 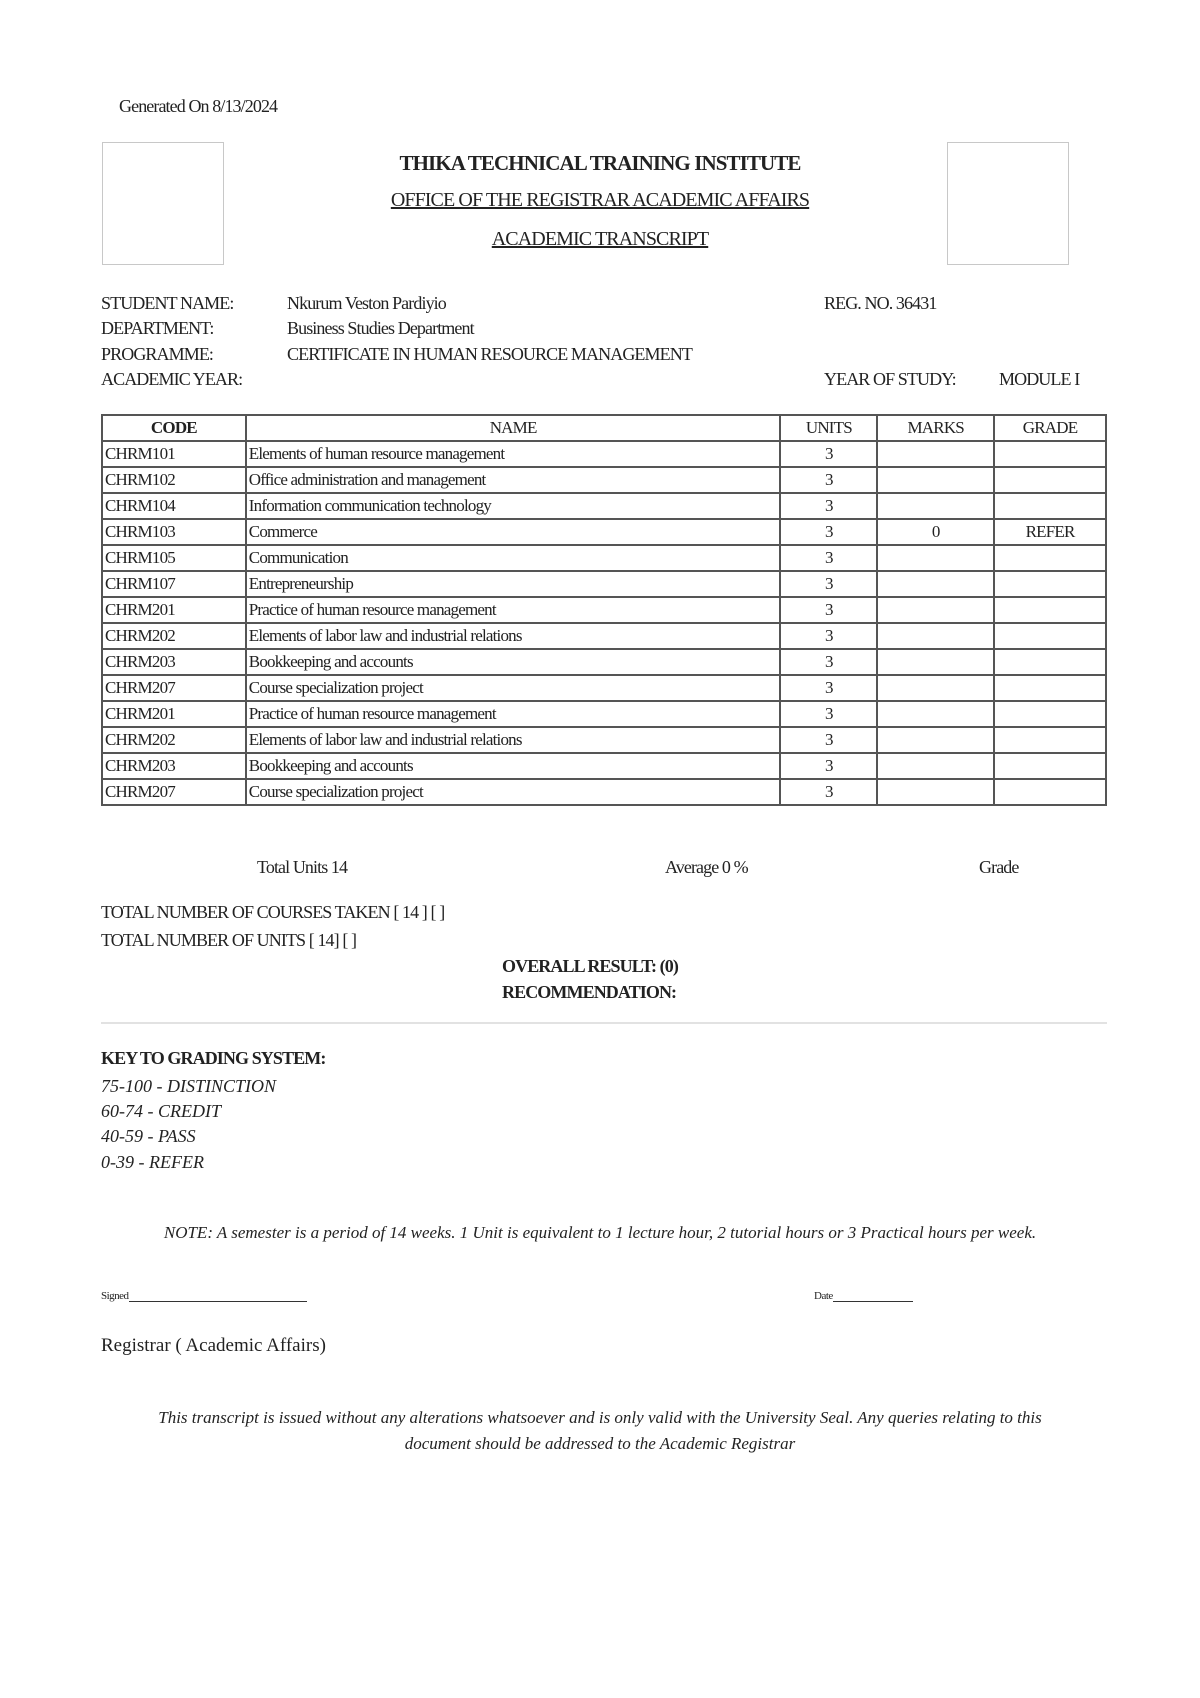 What do you see at coordinates (513, 532) in the screenshot?
I see `course-name: Commerce` at bounding box center [513, 532].